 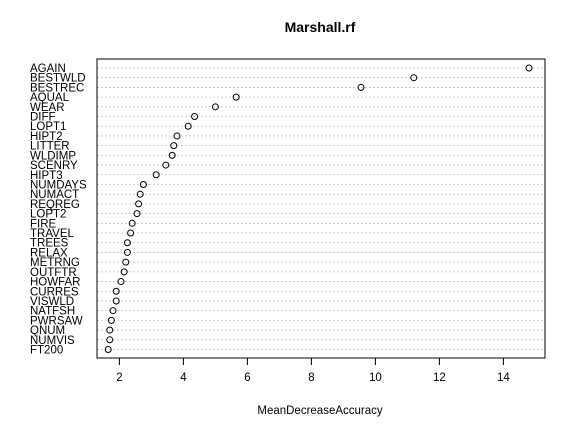 I want to click on category-label: LOPT1, so click(x=48, y=127).